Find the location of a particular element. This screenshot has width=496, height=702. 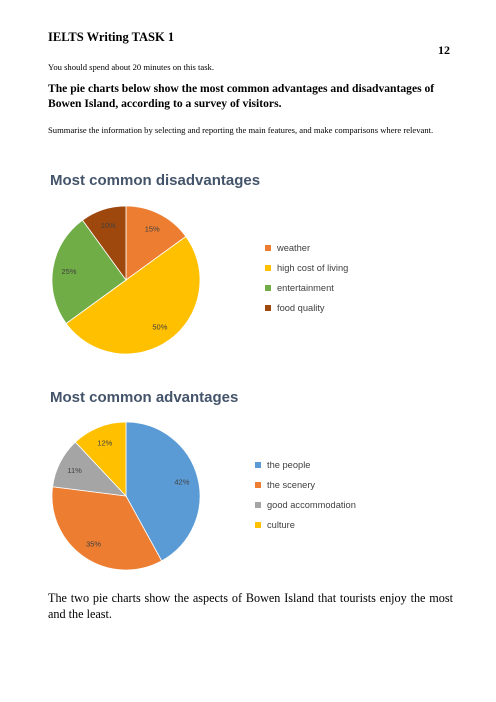

pie-slice-the-scenery is located at coordinates (107, 528).